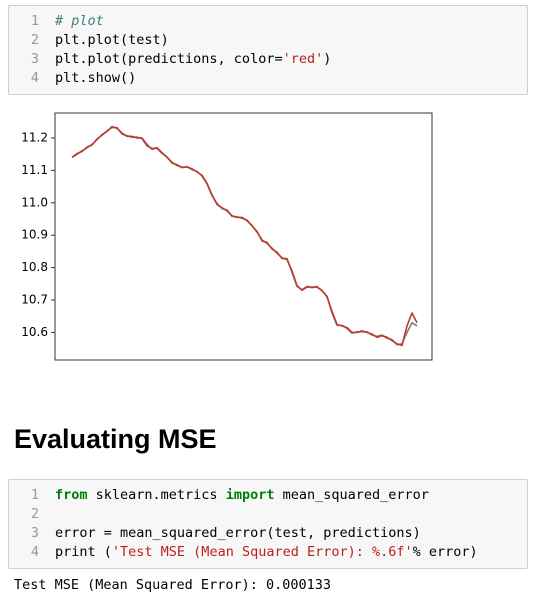 Image resolution: width=534 pixels, height=607 pixels. What do you see at coordinates (268, 21) in the screenshot?
I see `code-line: 1 # plot` at bounding box center [268, 21].